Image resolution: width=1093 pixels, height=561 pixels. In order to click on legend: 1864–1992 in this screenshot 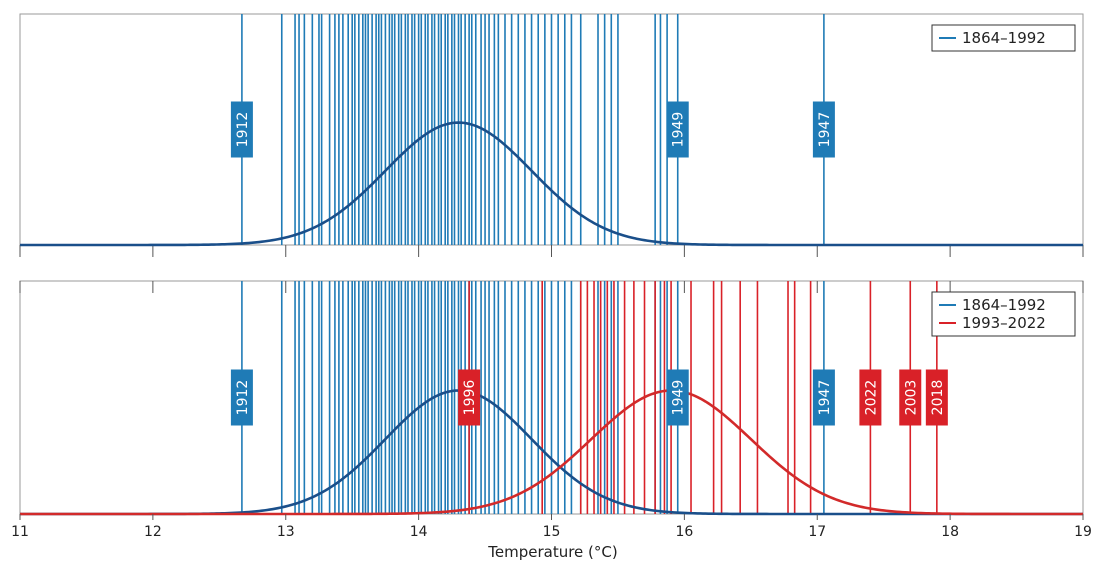, I will do `click(1003, 38)`.